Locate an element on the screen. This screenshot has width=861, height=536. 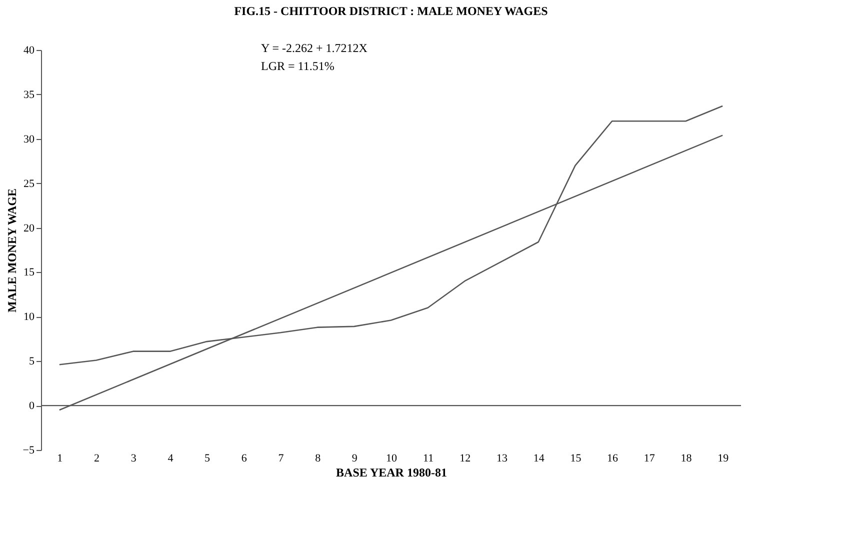
x-tick-label: 5 is located at coordinates (207, 458).